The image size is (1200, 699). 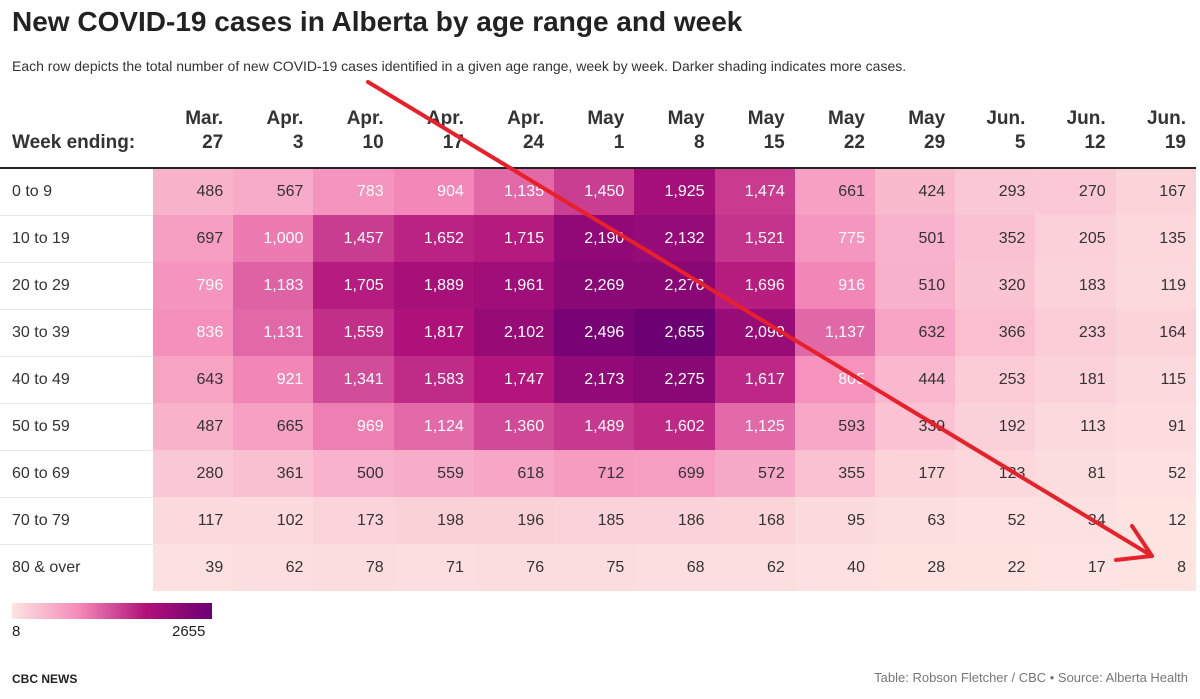 I want to click on heatmap-cell: 181, so click(x=1075, y=379).